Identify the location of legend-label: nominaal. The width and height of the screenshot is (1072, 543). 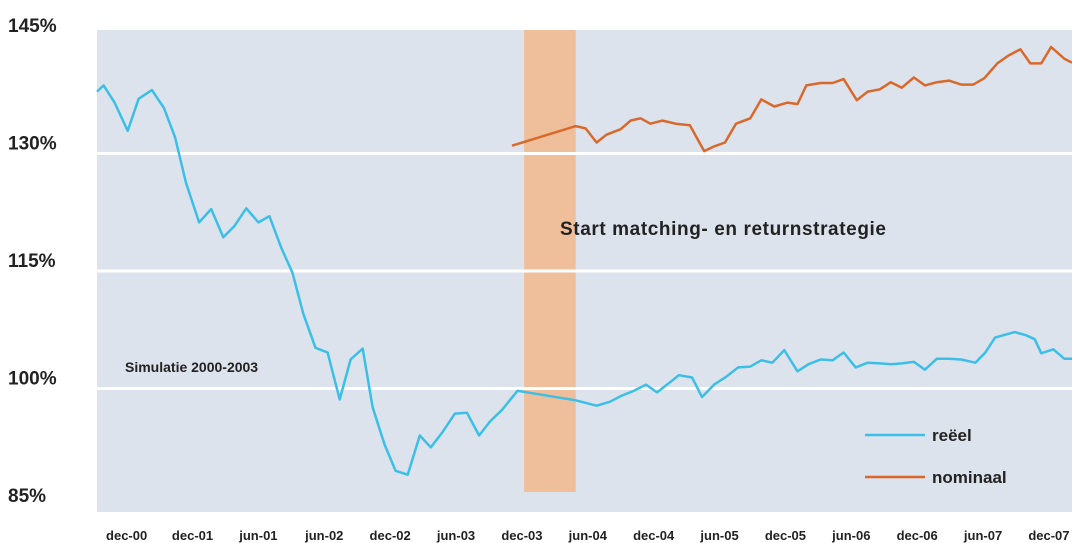
(969, 477).